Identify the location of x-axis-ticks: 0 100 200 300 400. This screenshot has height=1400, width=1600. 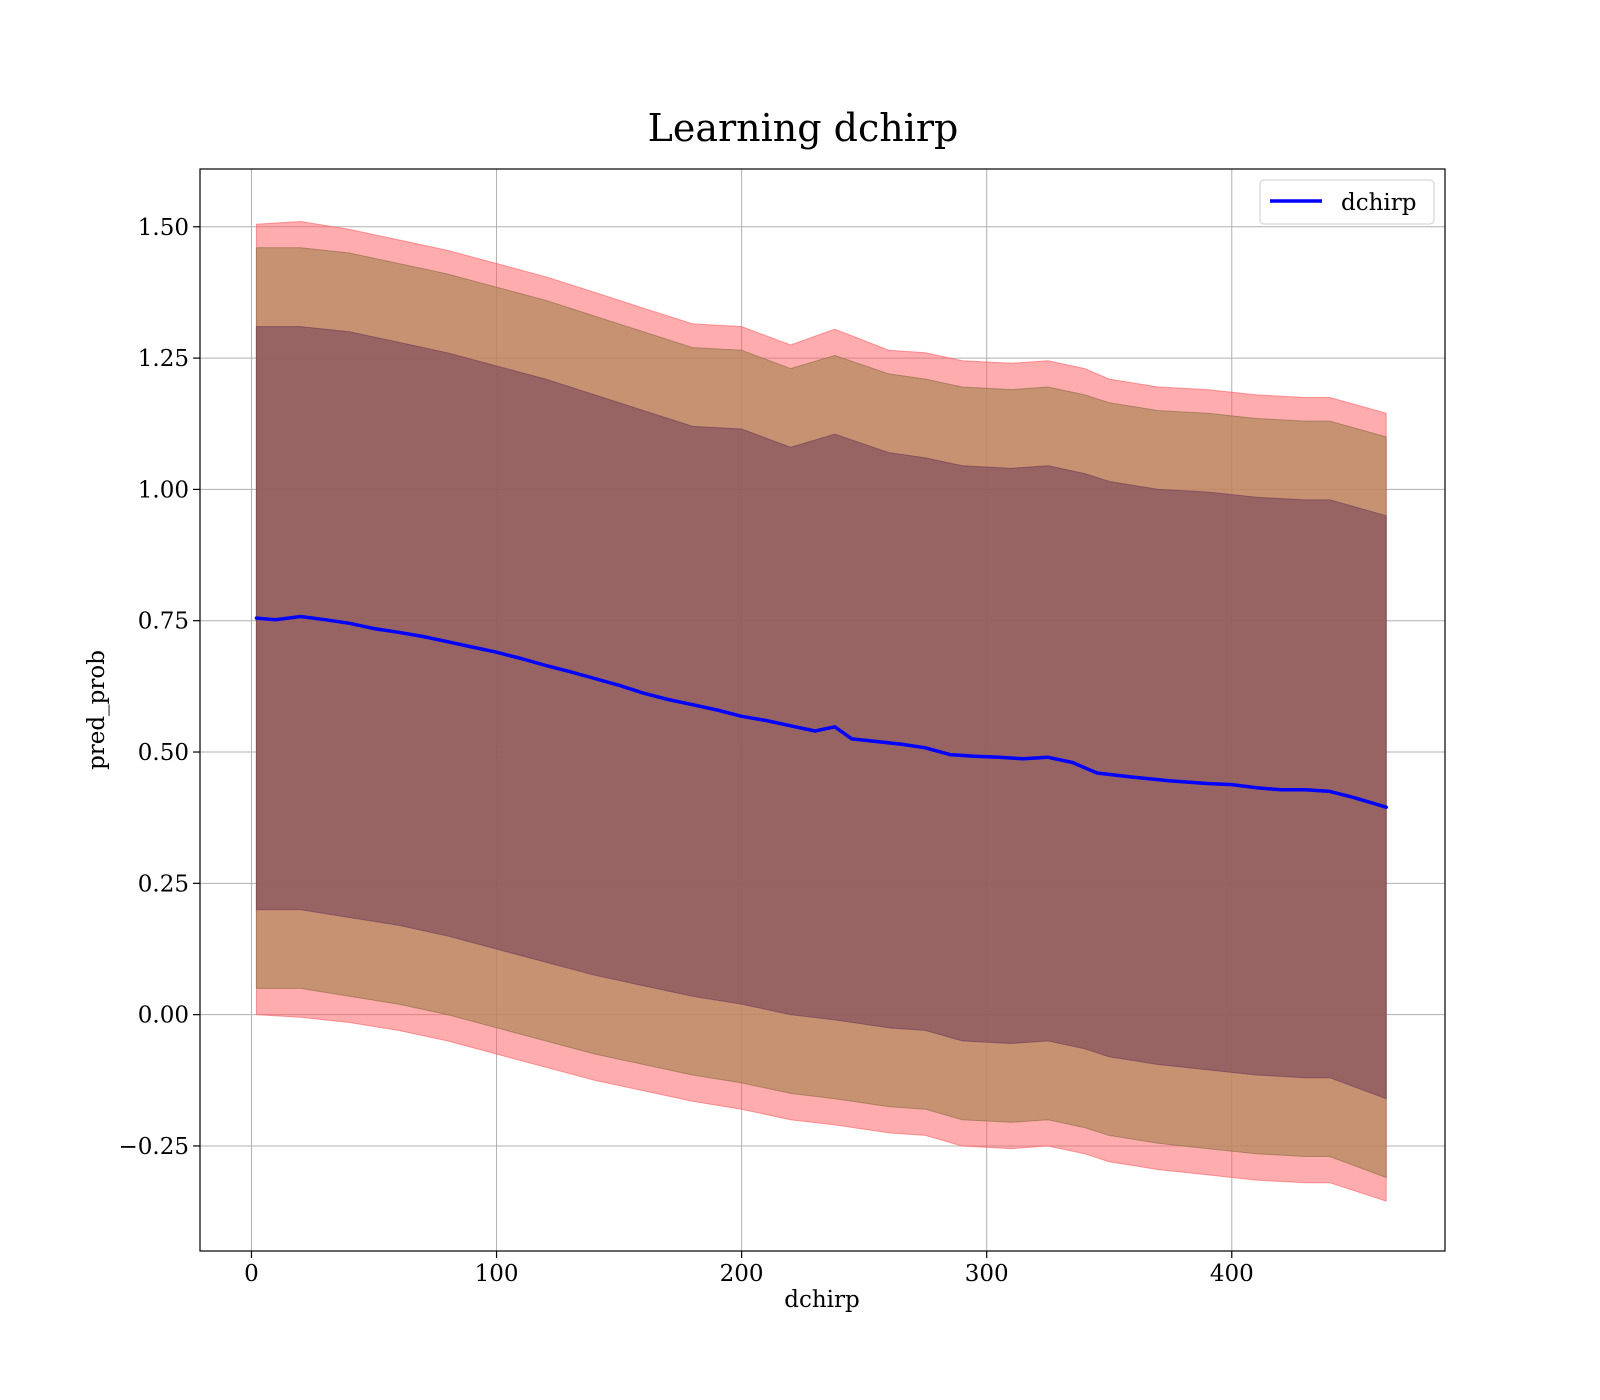
(749, 1269).